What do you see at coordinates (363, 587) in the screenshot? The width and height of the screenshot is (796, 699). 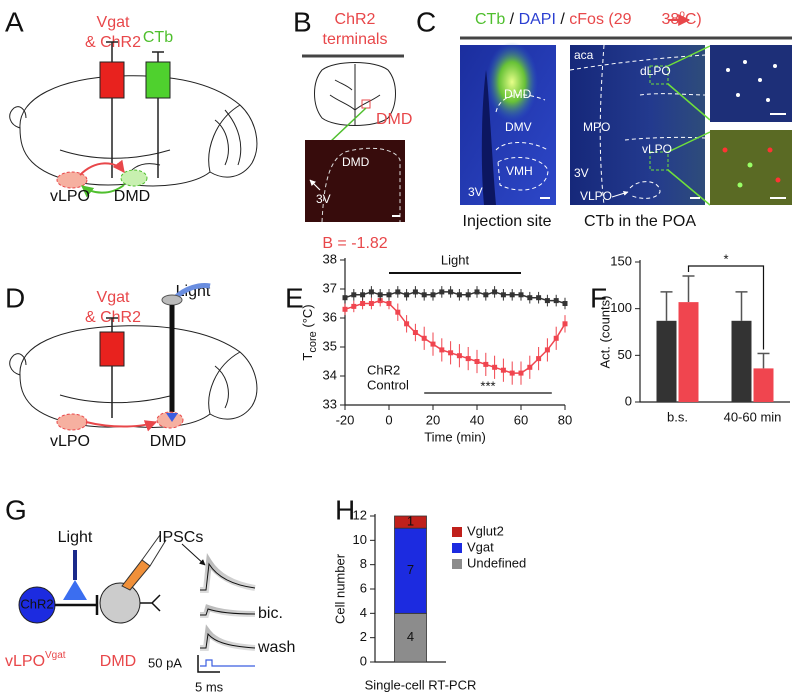 I see `y-tick-label: 6` at bounding box center [363, 587].